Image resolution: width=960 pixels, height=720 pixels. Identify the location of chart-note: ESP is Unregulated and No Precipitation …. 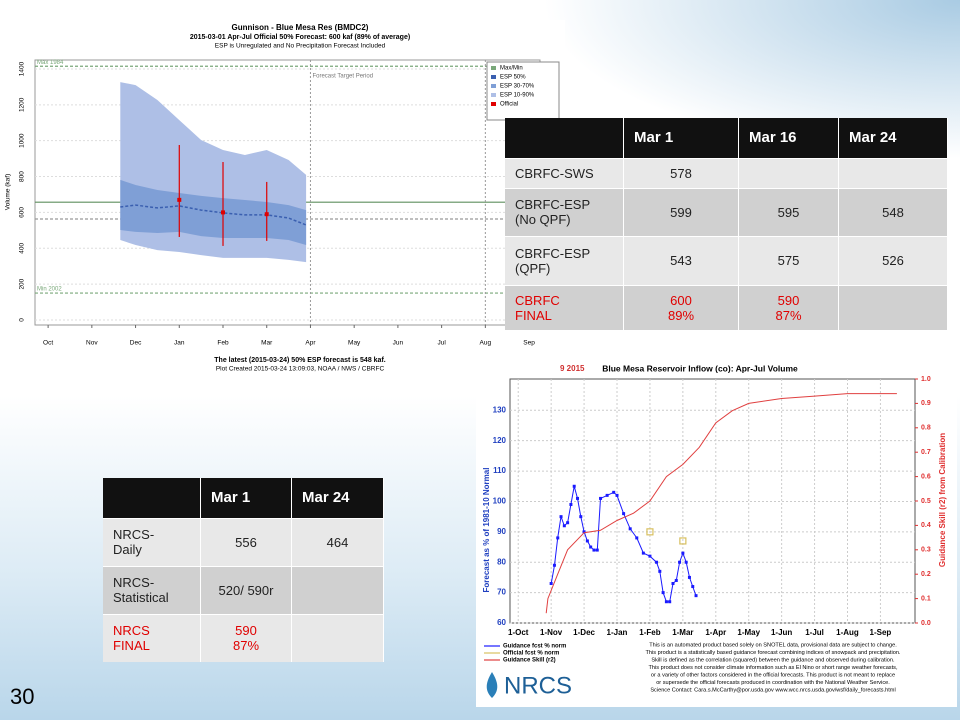
(300, 46).